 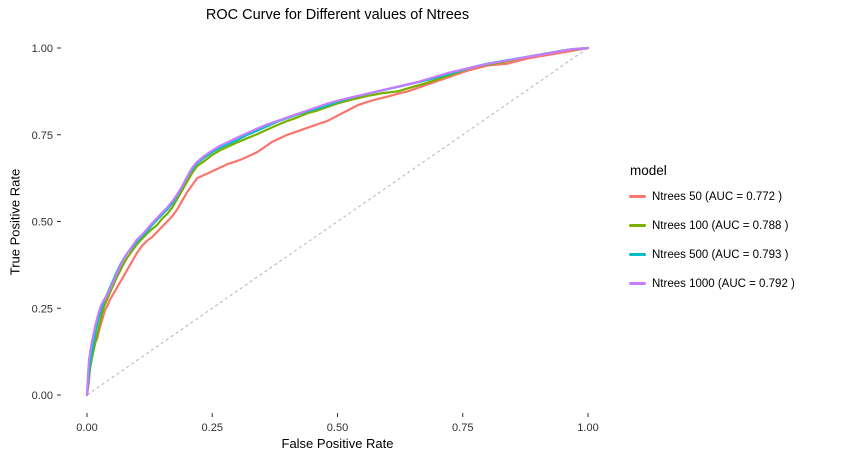 I want to click on y-tick-label: 0.75, so click(x=42, y=136).